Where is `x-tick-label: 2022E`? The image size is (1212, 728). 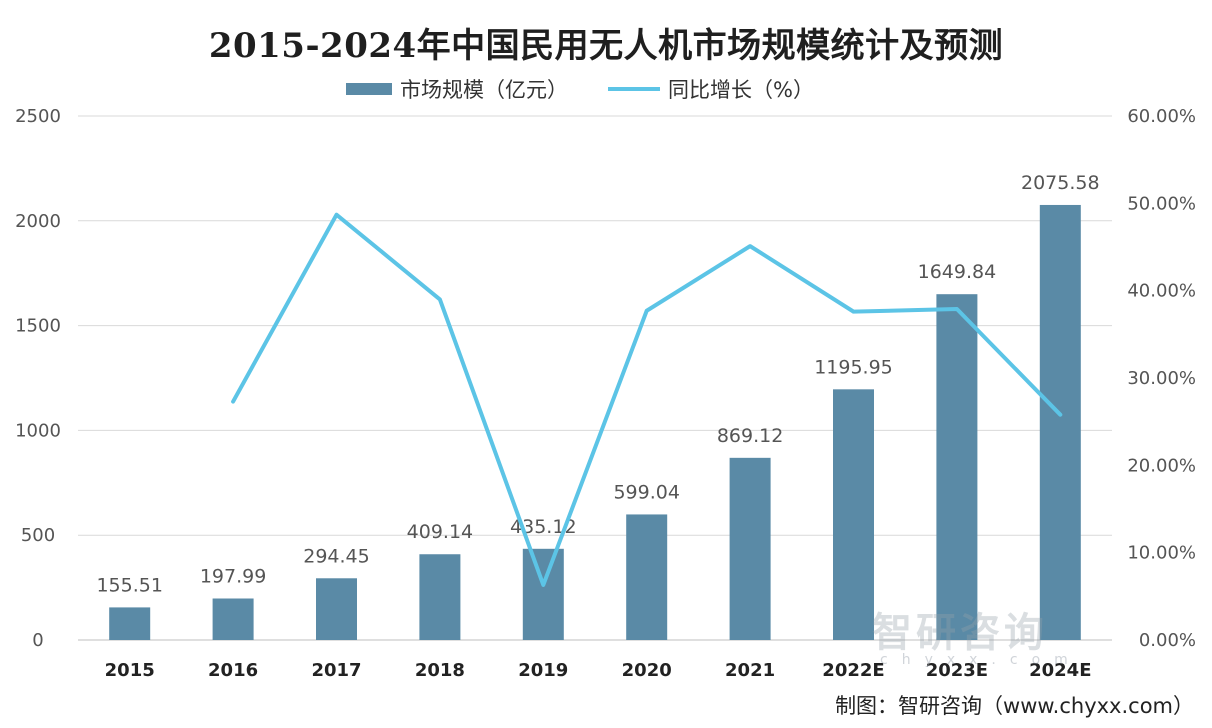
x-tick-label: 2022E is located at coordinates (853, 670).